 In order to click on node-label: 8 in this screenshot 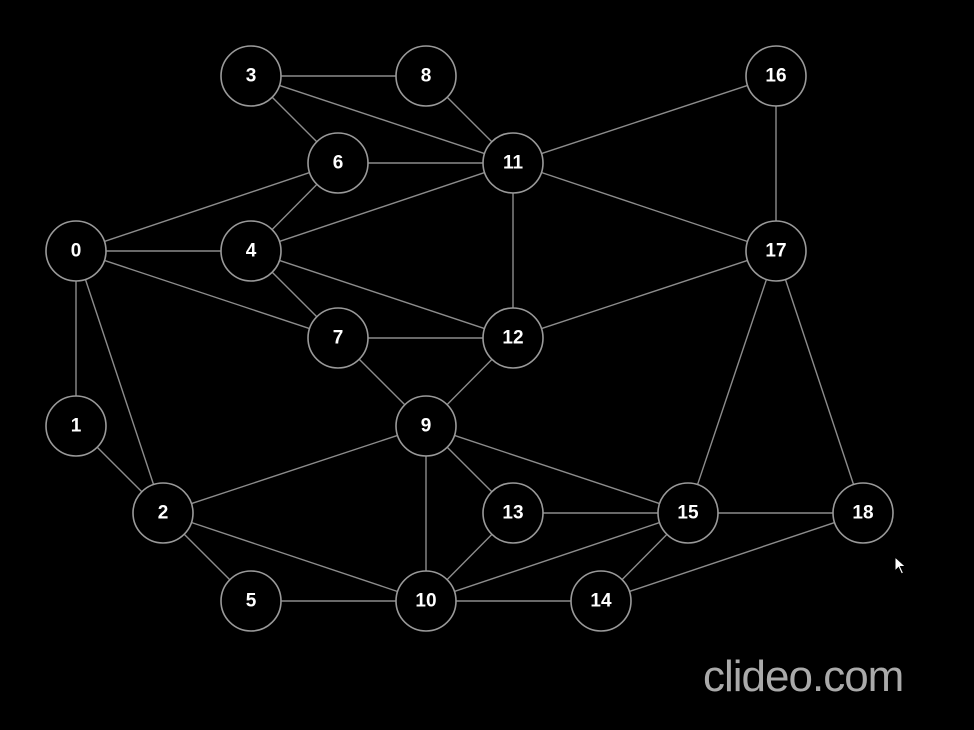, I will do `click(426, 76)`.